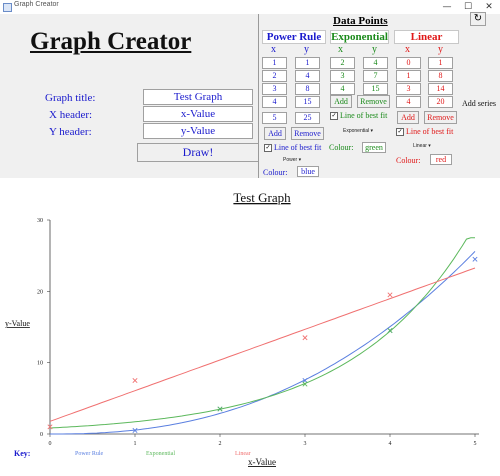 The image size is (500, 476). I want to click on exp-y-cell: 4, so click(375, 63).